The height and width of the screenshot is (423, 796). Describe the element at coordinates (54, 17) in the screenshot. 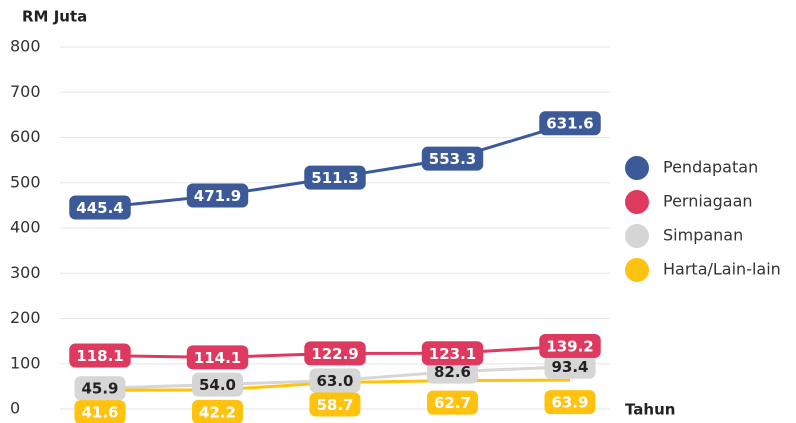

I see `y-axis-label: RM Juta` at that location.